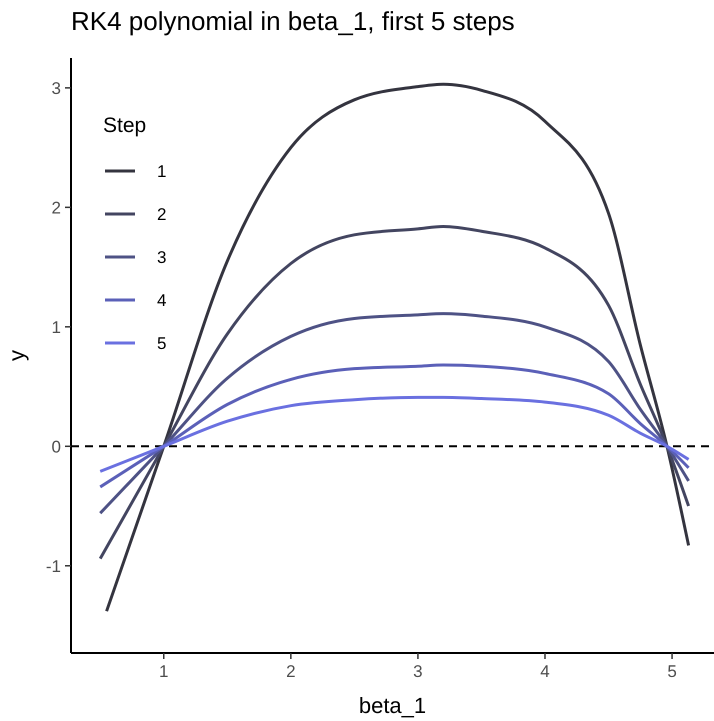 Image resolution: width=714 pixels, height=721 pixels. I want to click on chart-title: RK4 polynomial in beta_1, first 5 steps, so click(293, 21).